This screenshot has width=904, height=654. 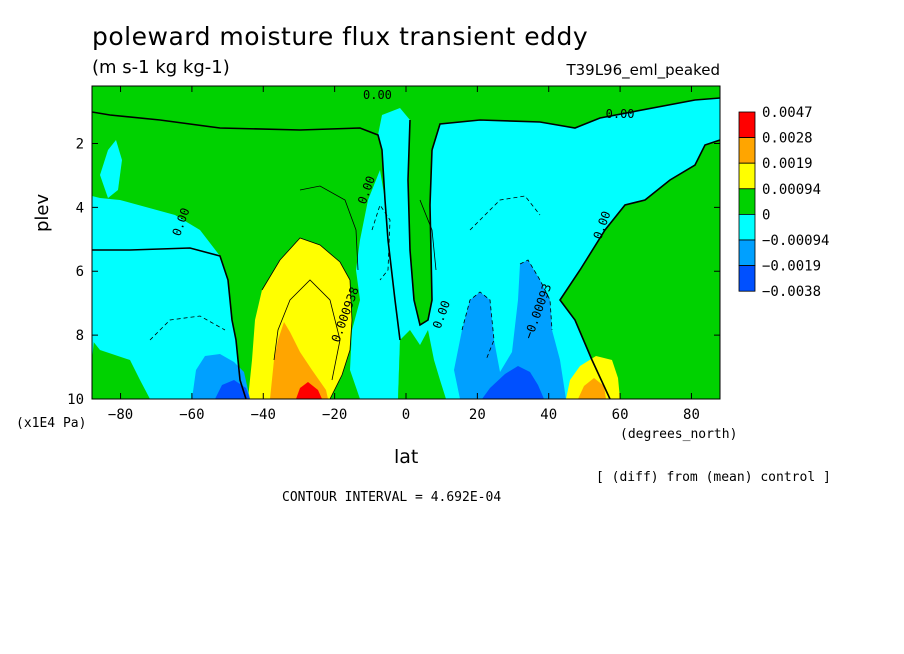 I want to click on y-axis-label: plev, so click(x=42, y=212).